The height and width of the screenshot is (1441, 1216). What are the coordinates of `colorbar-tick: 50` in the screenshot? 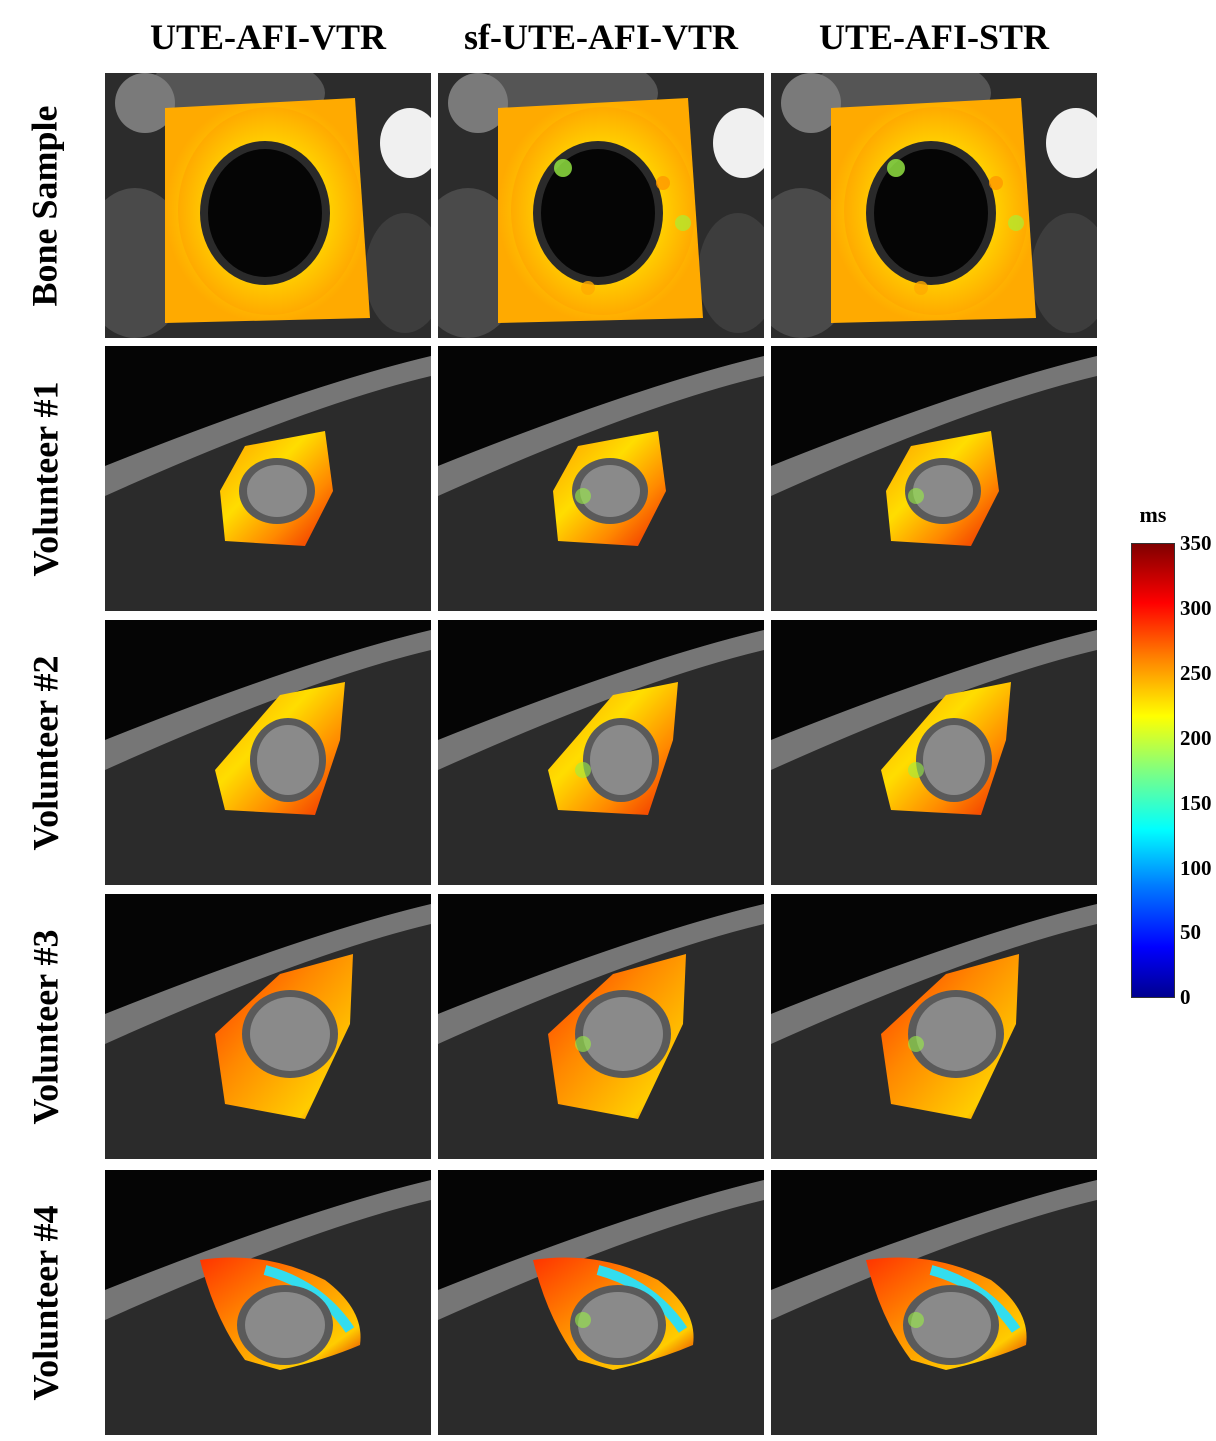 It's located at (1190, 932).